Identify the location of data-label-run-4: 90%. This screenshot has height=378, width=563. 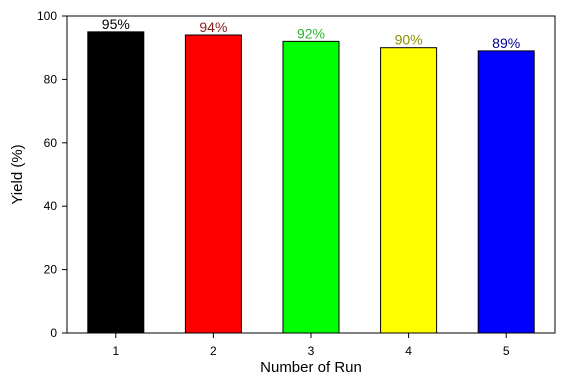
(409, 40).